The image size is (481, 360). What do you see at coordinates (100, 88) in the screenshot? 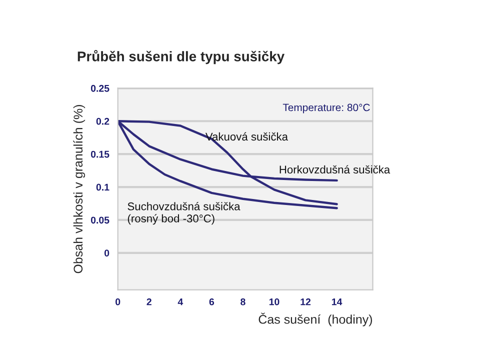
I see `y-tick-label: 0.25` at bounding box center [100, 88].